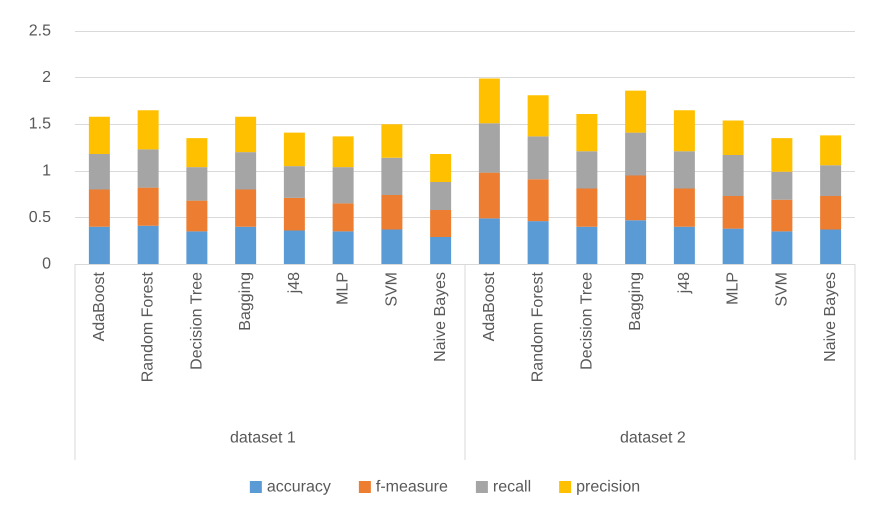 The height and width of the screenshot is (520, 890). Describe the element at coordinates (40, 217) in the screenshot. I see `y-tick-label: 0.5` at that location.